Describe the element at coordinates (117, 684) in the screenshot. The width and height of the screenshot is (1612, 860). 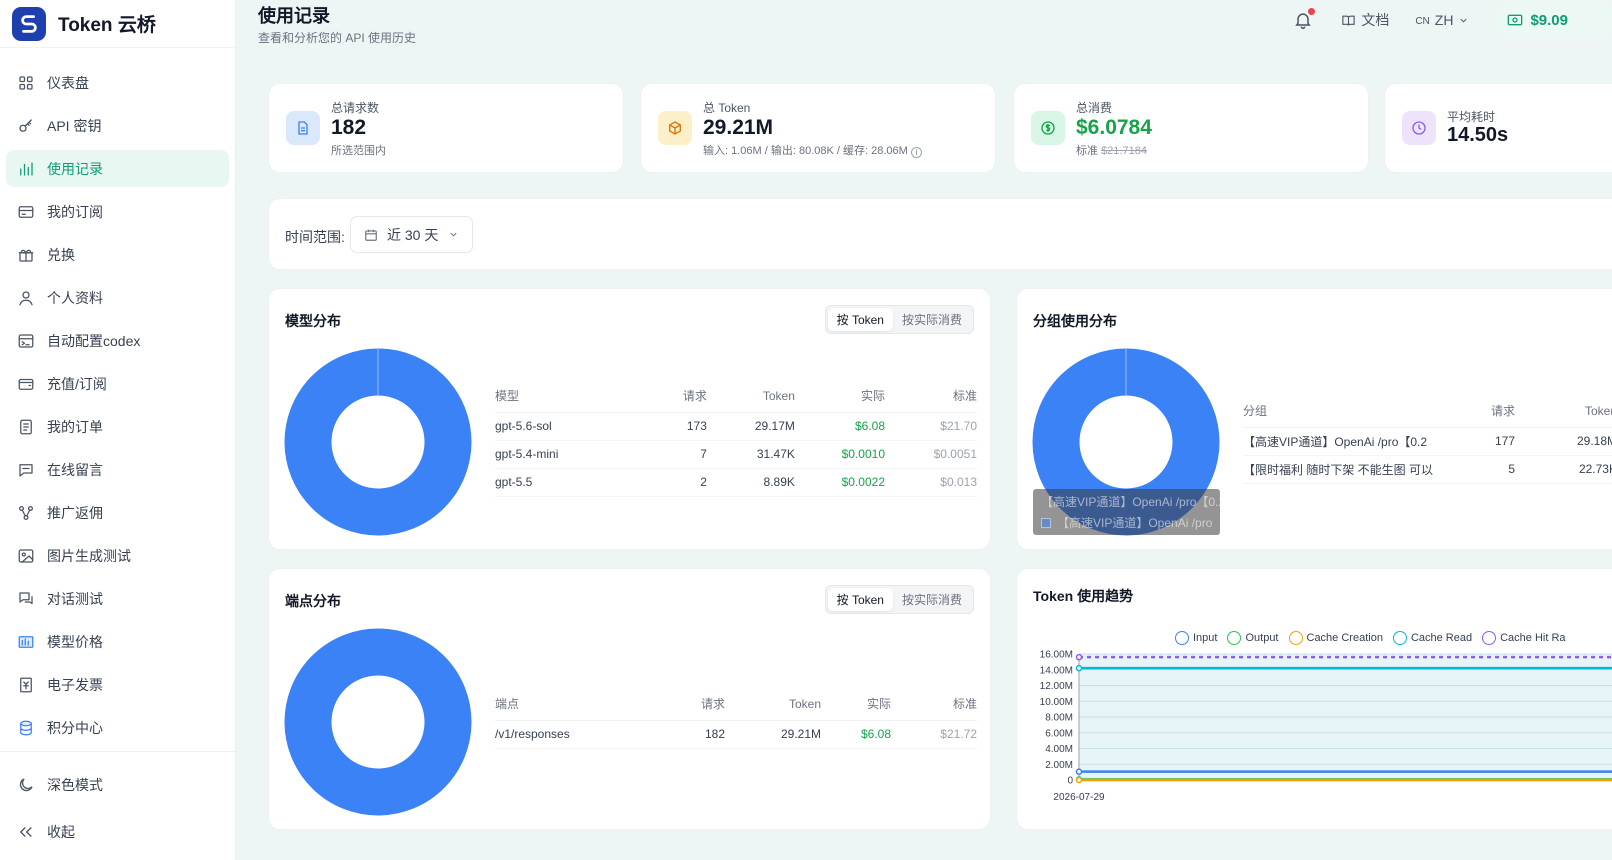
I see `sidebar-item: 电子发票` at that location.